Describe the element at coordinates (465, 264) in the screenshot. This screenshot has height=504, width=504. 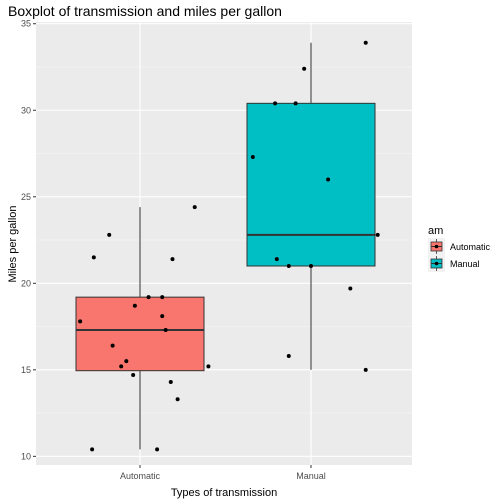
I see `legend-label: Manual` at that location.